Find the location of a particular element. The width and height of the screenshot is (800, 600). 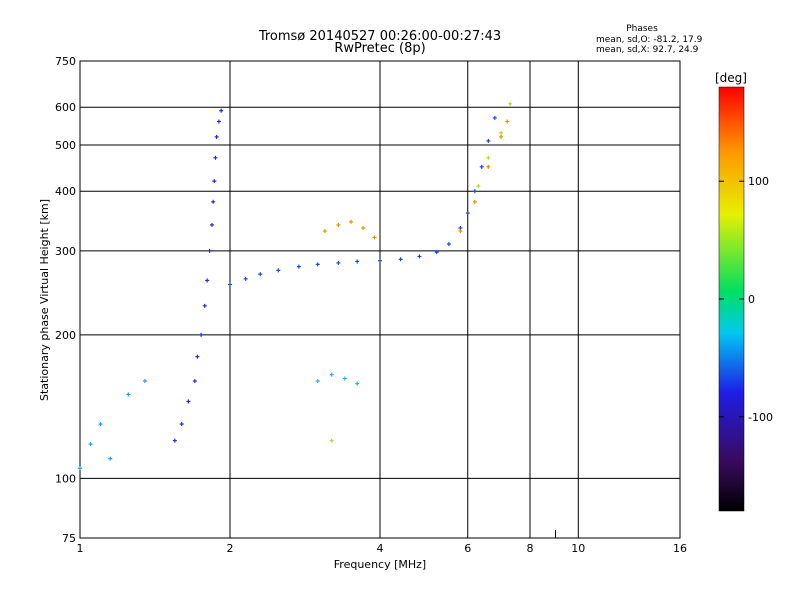

x-tick-label: 2 is located at coordinates (230, 548).